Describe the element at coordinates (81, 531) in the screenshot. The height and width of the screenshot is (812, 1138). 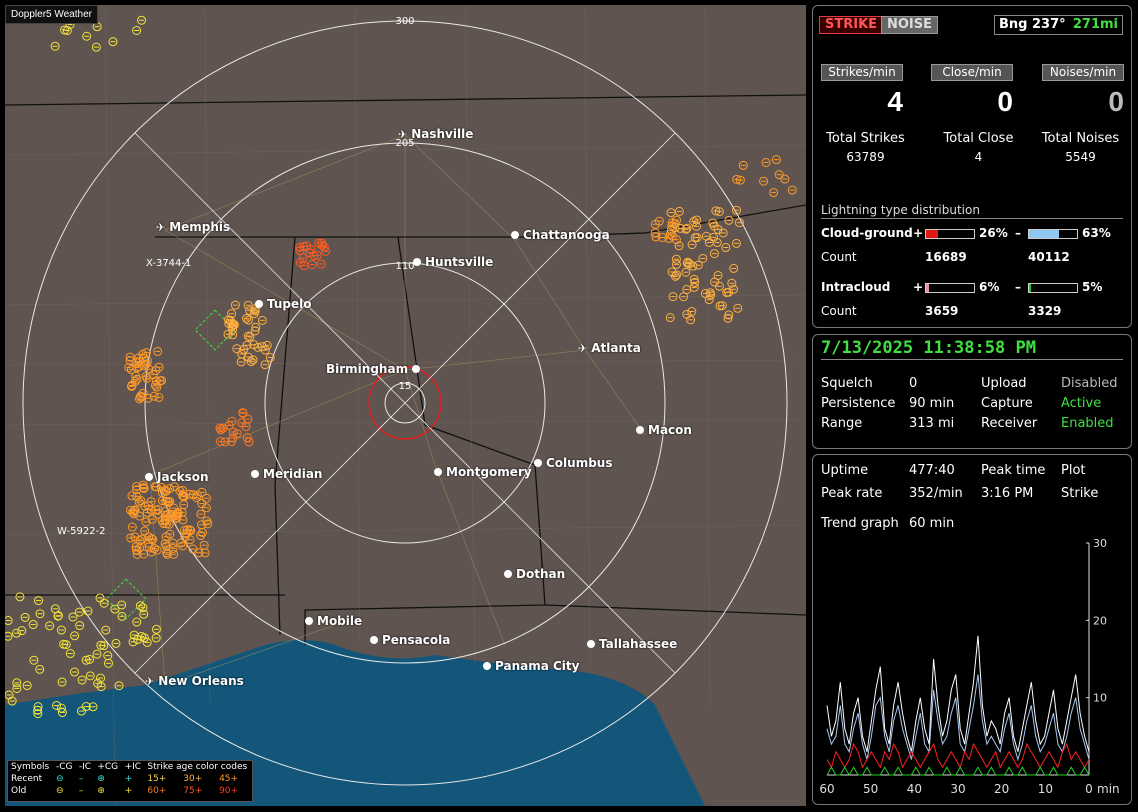
I see `storm-id-label: W-5922-2` at that location.